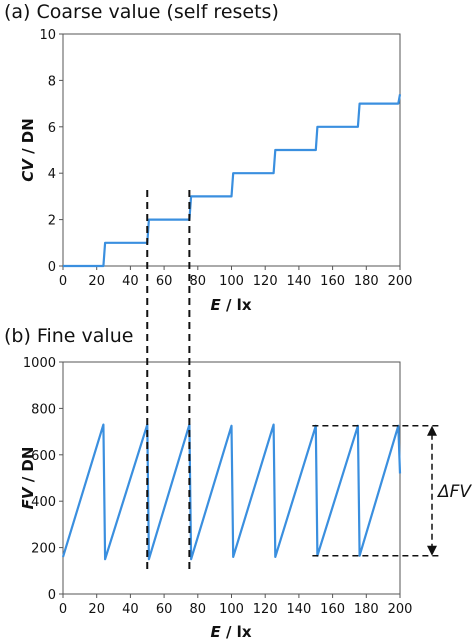 Image resolution: width=474 pixels, height=641 pixels. I want to click on panel-a-x-ticks: 0 20 40 60 80 100 120 140 160 180 200, so click(236, 277).